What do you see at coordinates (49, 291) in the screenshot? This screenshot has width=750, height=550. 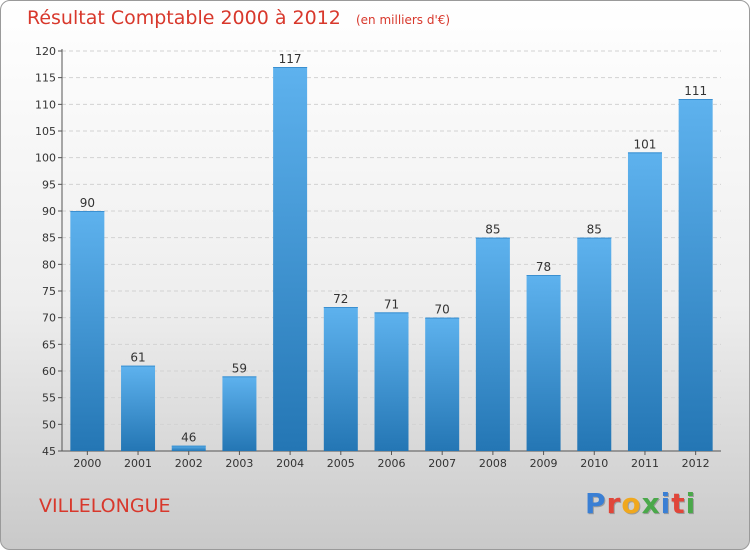 I see `y-tick-label: 75` at bounding box center [49, 291].